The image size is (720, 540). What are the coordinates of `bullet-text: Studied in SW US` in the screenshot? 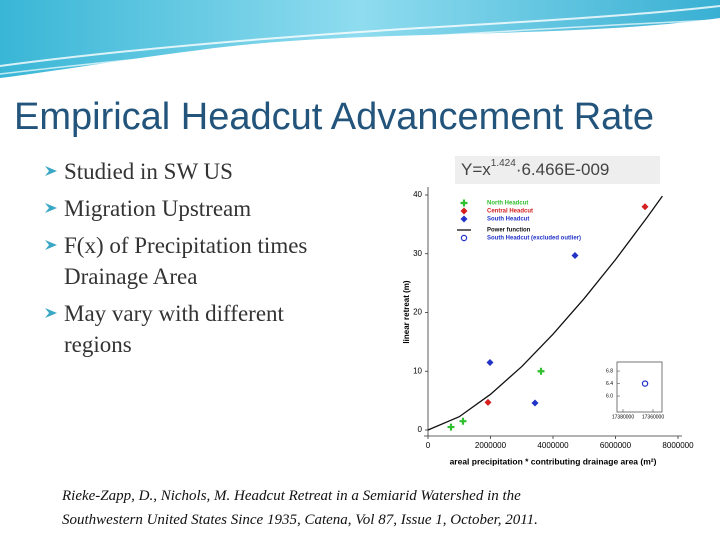 It's located at (148, 171).